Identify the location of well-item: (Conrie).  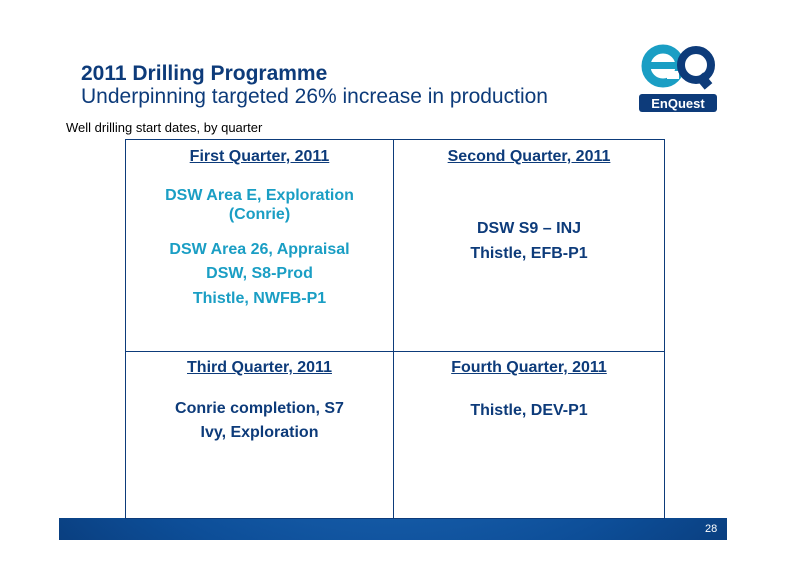
(259, 214).